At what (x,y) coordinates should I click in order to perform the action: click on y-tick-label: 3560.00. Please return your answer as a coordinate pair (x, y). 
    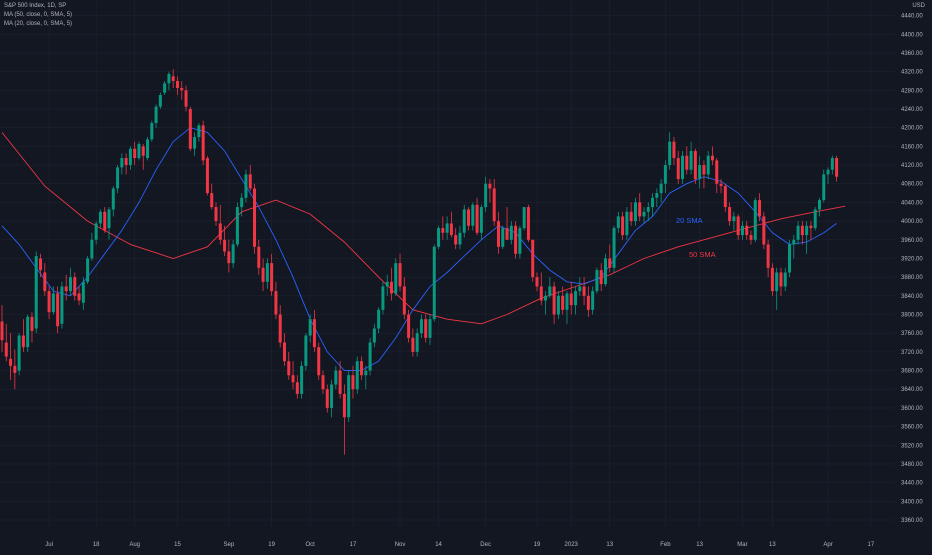
    Looking at the image, I should click on (912, 428).